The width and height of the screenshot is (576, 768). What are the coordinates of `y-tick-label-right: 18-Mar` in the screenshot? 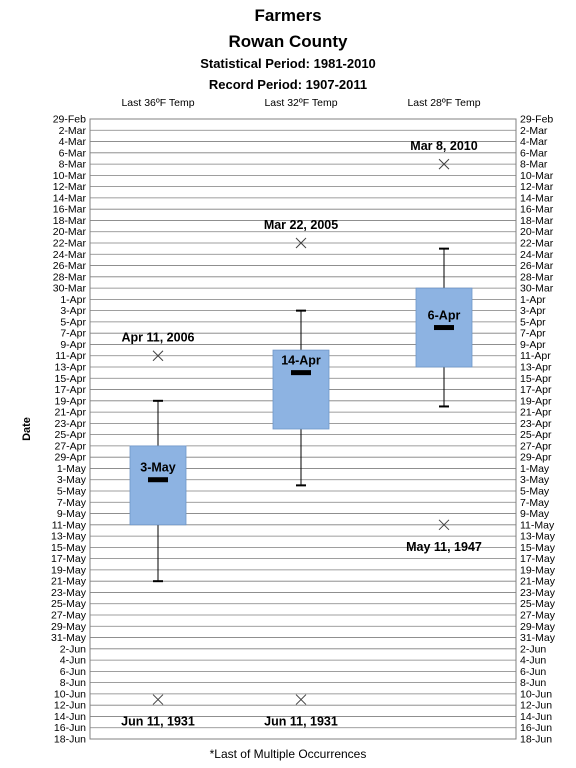 It's located at (537, 221).